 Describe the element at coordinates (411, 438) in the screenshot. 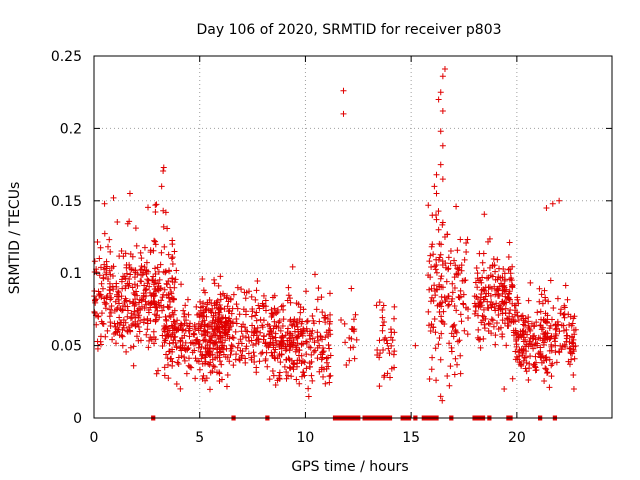

I see `x-tick-label: 15` at that location.